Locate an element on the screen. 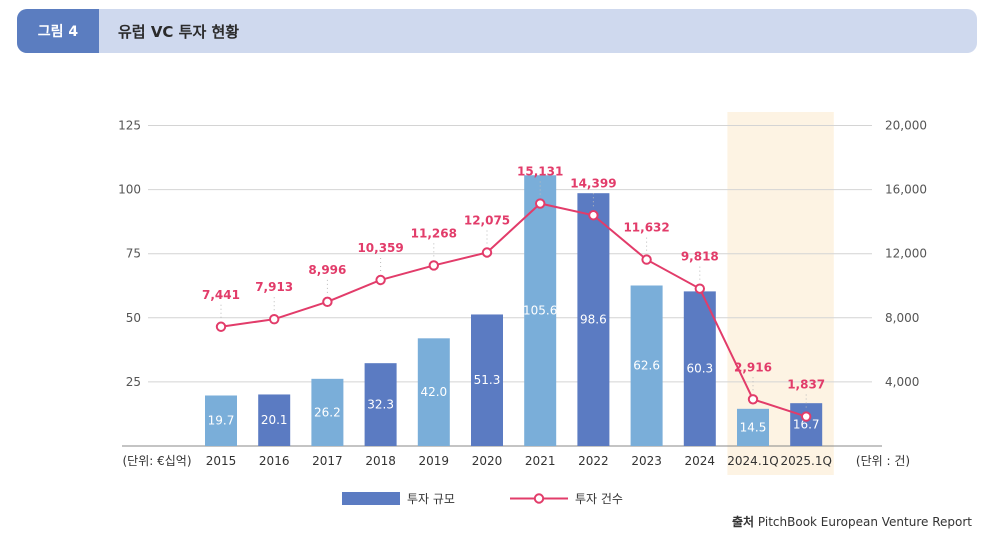 The height and width of the screenshot is (540, 989). bar-value-label: 62.6 is located at coordinates (646, 366).